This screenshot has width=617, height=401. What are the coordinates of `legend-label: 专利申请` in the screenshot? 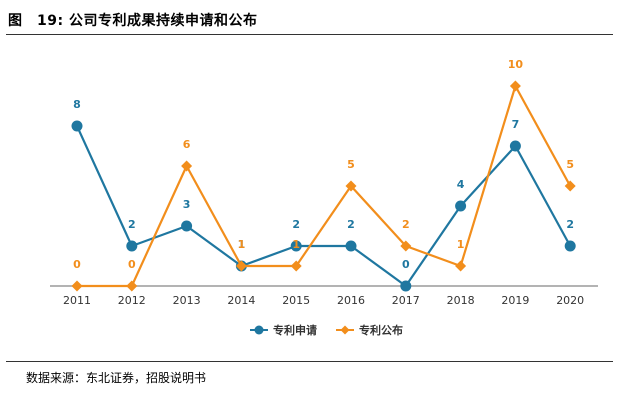 It's located at (295, 330).